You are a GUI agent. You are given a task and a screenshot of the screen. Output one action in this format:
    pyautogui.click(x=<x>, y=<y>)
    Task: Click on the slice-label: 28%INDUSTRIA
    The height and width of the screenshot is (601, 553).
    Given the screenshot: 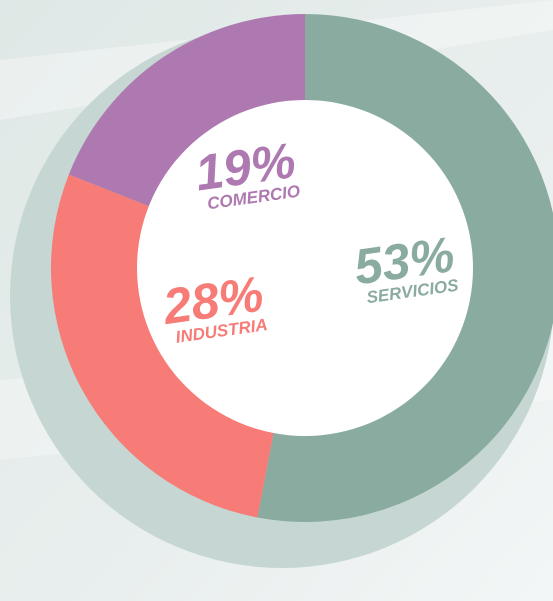 What is the action you would take?
    pyautogui.click(x=214, y=306)
    